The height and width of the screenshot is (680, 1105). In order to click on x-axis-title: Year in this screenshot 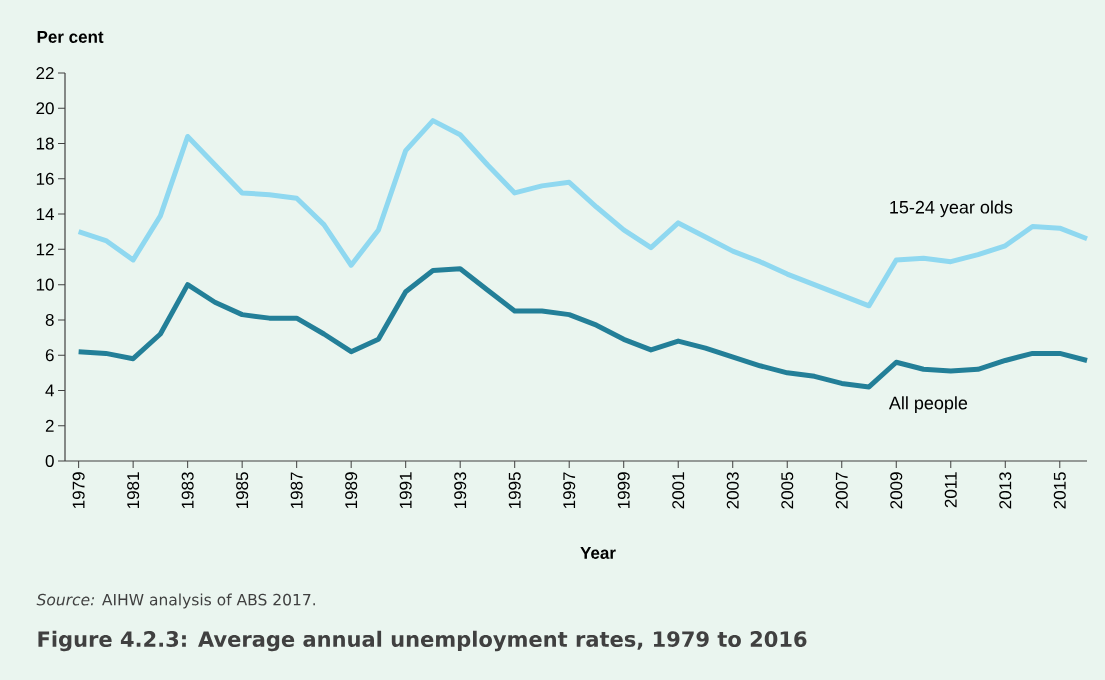, I will do `click(598, 553)`.